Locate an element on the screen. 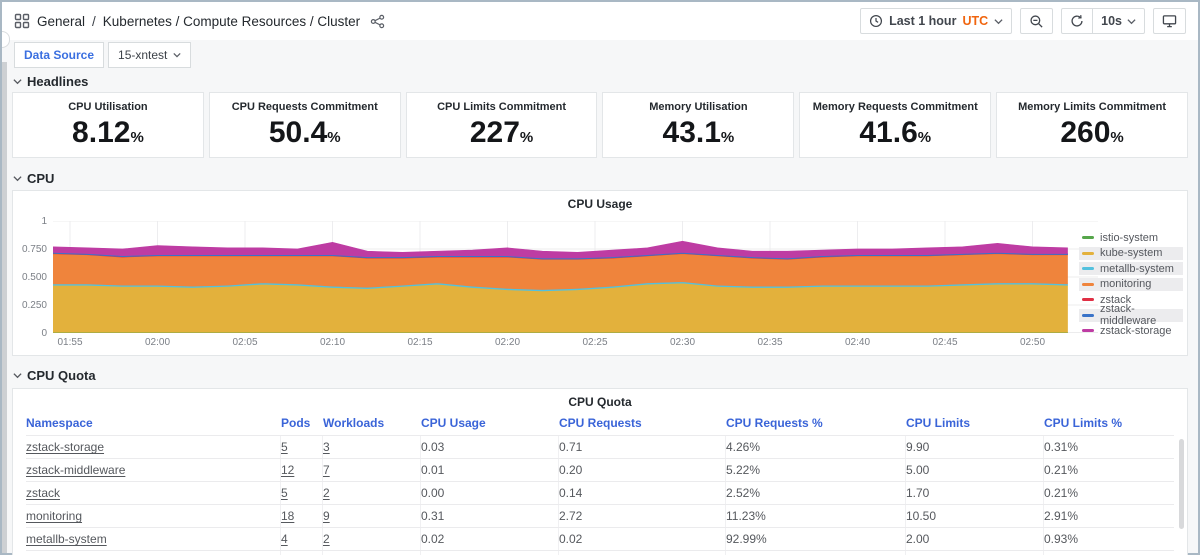  column-header: Namespace is located at coordinates (59, 423).